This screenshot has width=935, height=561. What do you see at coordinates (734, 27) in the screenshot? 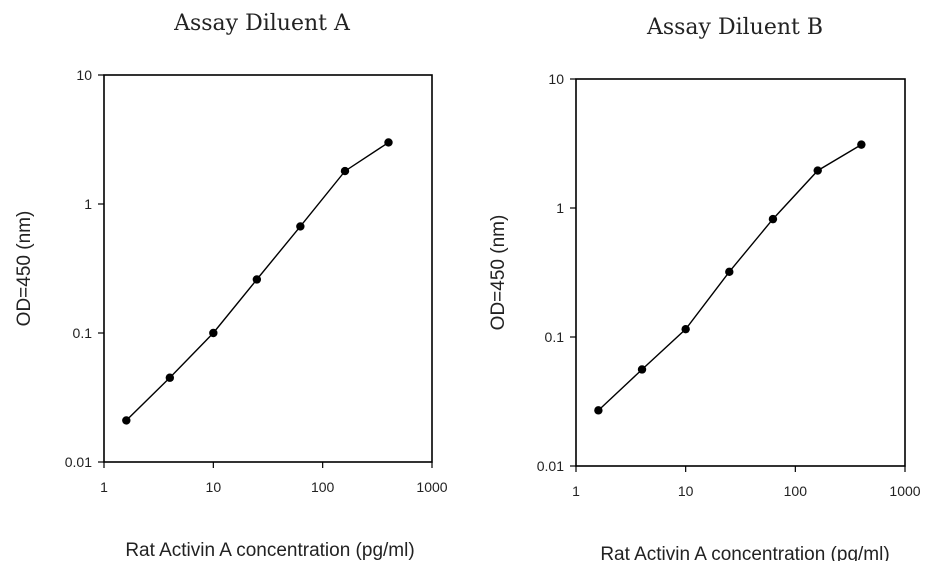
I see `chart-title: Assay Diluent B` at bounding box center [734, 27].